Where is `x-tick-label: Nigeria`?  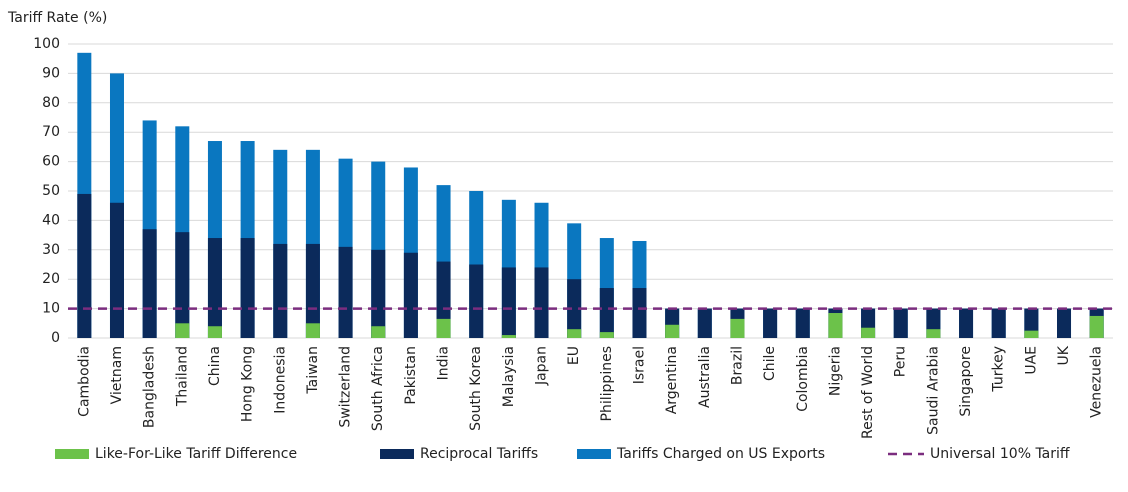
x-tick-label: Nigeria is located at coordinates (835, 371).